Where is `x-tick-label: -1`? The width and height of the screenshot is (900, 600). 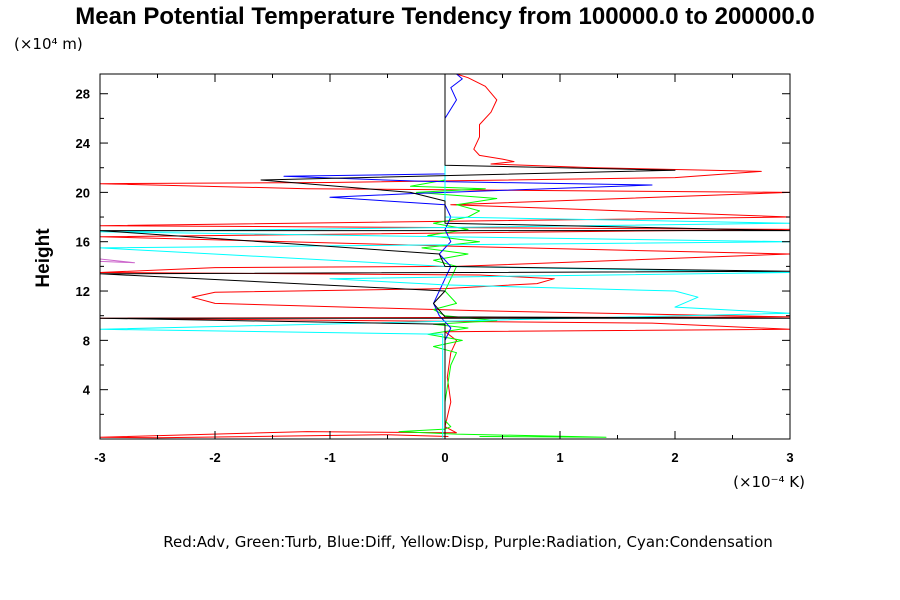
x-tick-label: -1 is located at coordinates (330, 457).